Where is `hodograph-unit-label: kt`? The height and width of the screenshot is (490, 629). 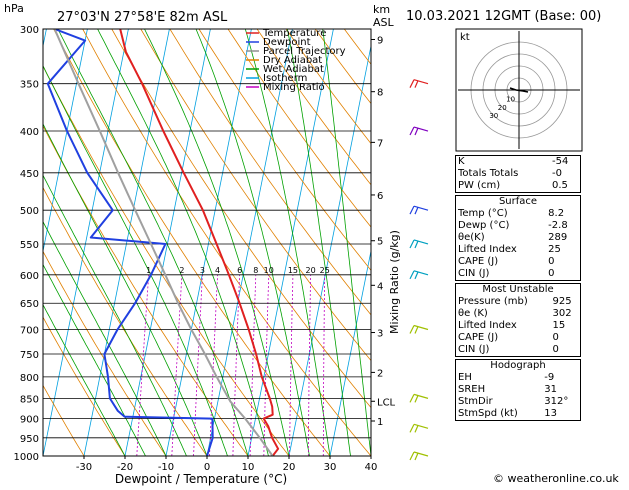
hodograph-unit-label: kt is located at coordinates (465, 37).